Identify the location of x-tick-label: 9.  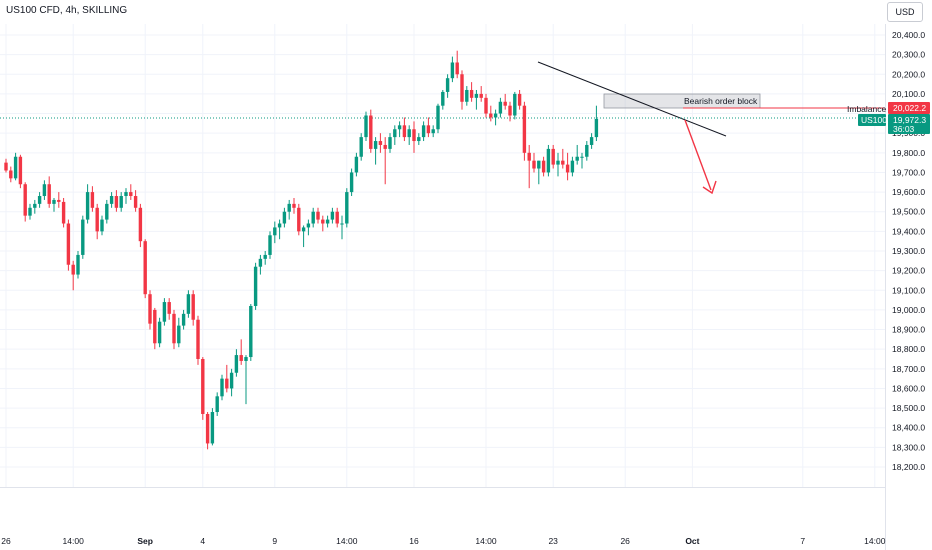
(274, 541).